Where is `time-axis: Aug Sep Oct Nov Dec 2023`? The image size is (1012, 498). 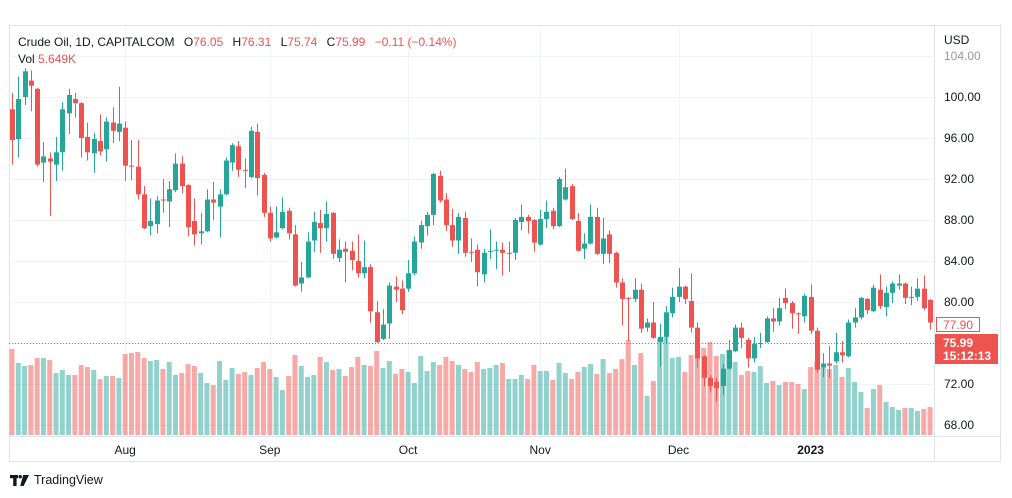
time-axis: Aug Sep Oct Nov Dec 2023 is located at coordinates (471, 449).